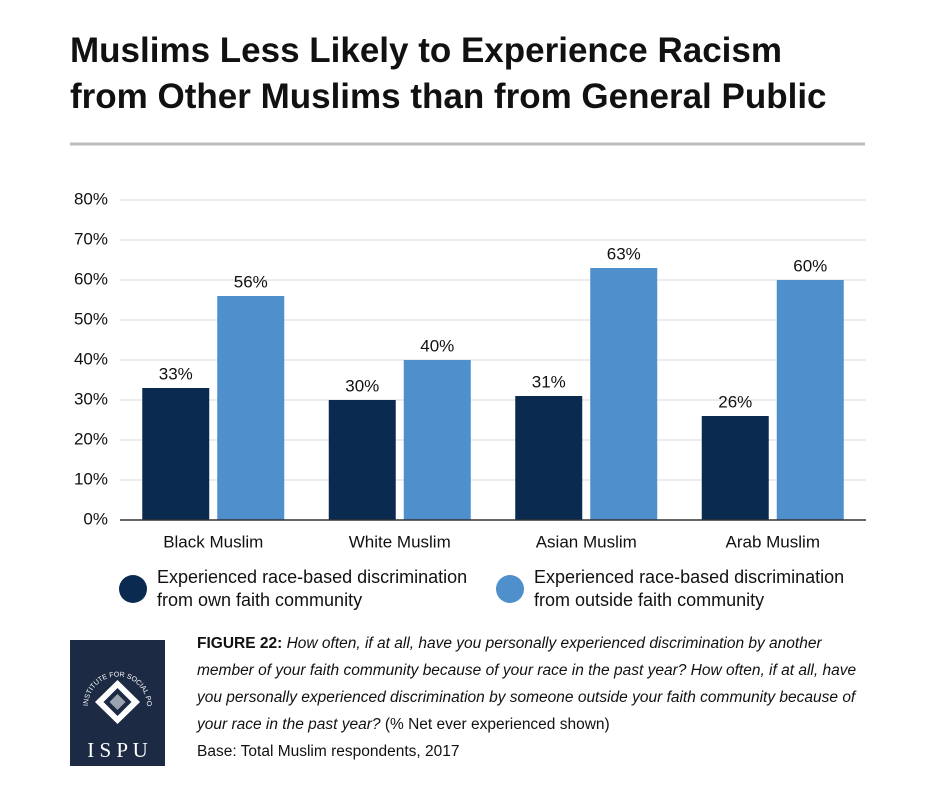 This screenshot has height=789, width=941. Describe the element at coordinates (91, 198) in the screenshot. I see `y-tick-label: 80%` at that location.